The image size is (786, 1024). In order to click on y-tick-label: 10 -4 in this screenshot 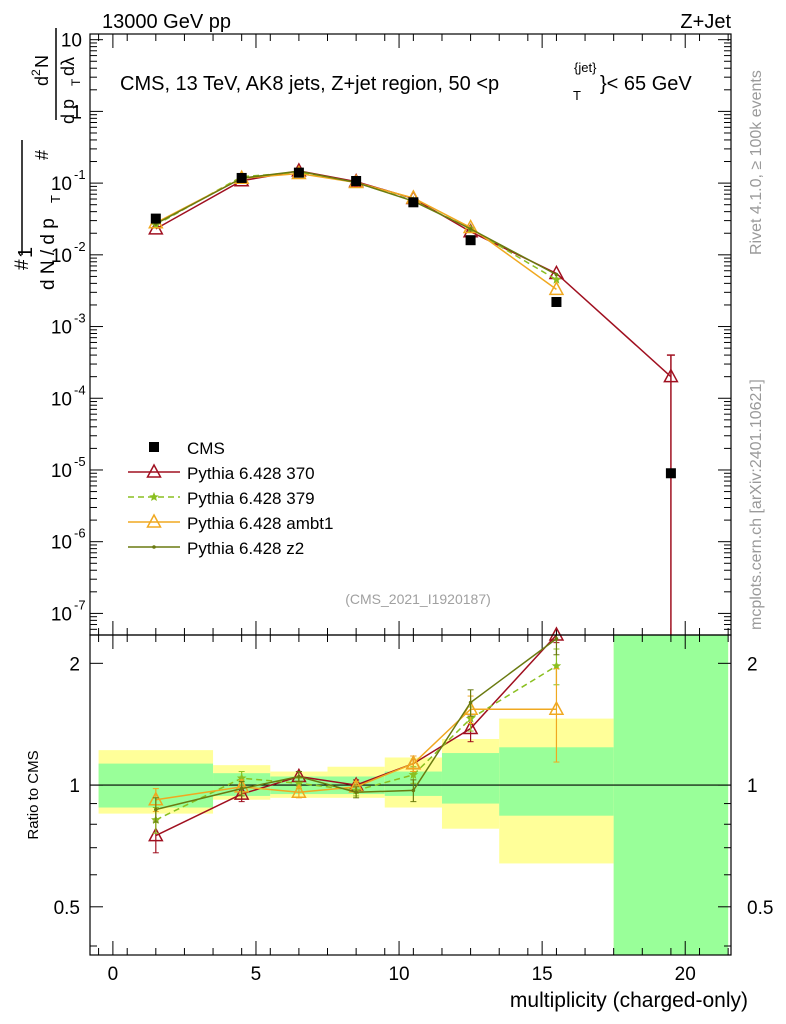, I will do `click(68, 396)`.